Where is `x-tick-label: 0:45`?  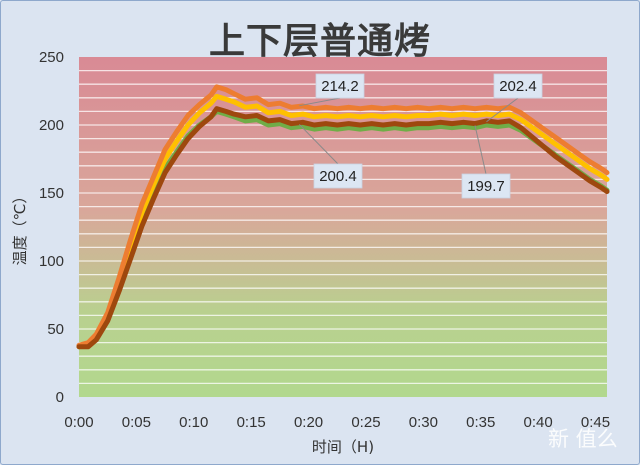
x-tick-label: 0:45 is located at coordinates (595, 422).